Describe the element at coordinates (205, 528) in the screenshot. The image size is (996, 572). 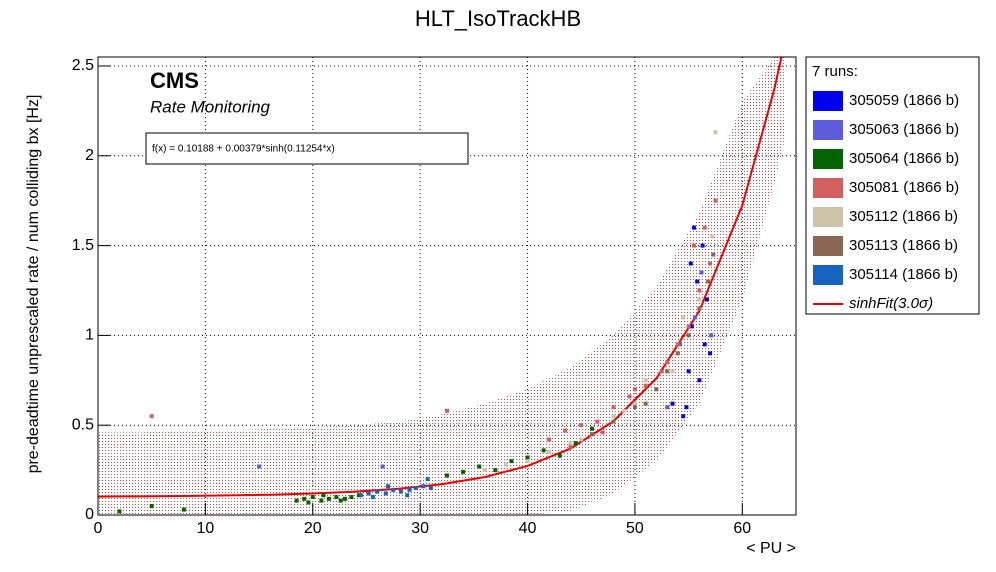
I see `x-tick-label: 10` at that location.